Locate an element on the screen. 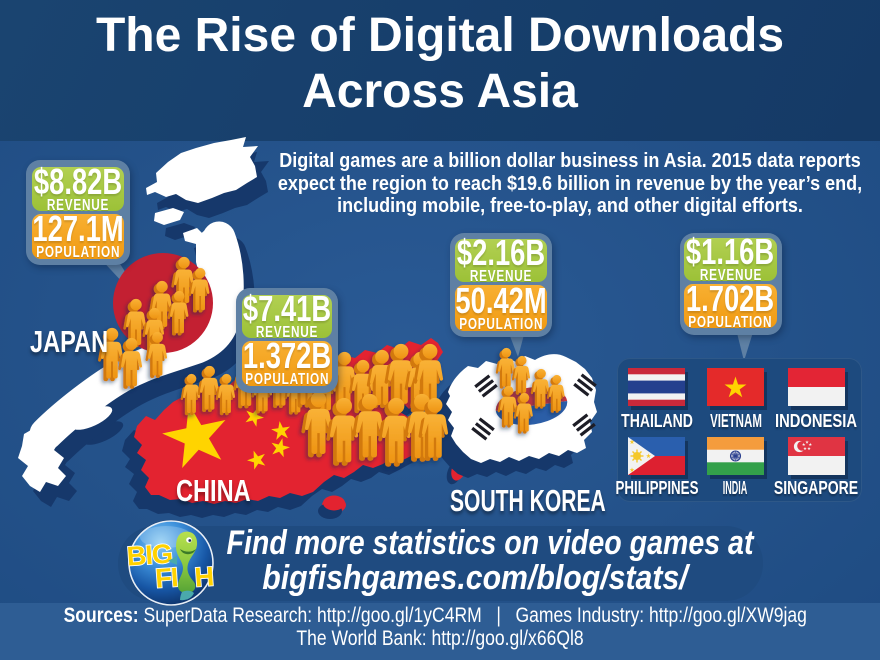 The image size is (880, 660). svg-text: FI is located at coordinates (166, 577).